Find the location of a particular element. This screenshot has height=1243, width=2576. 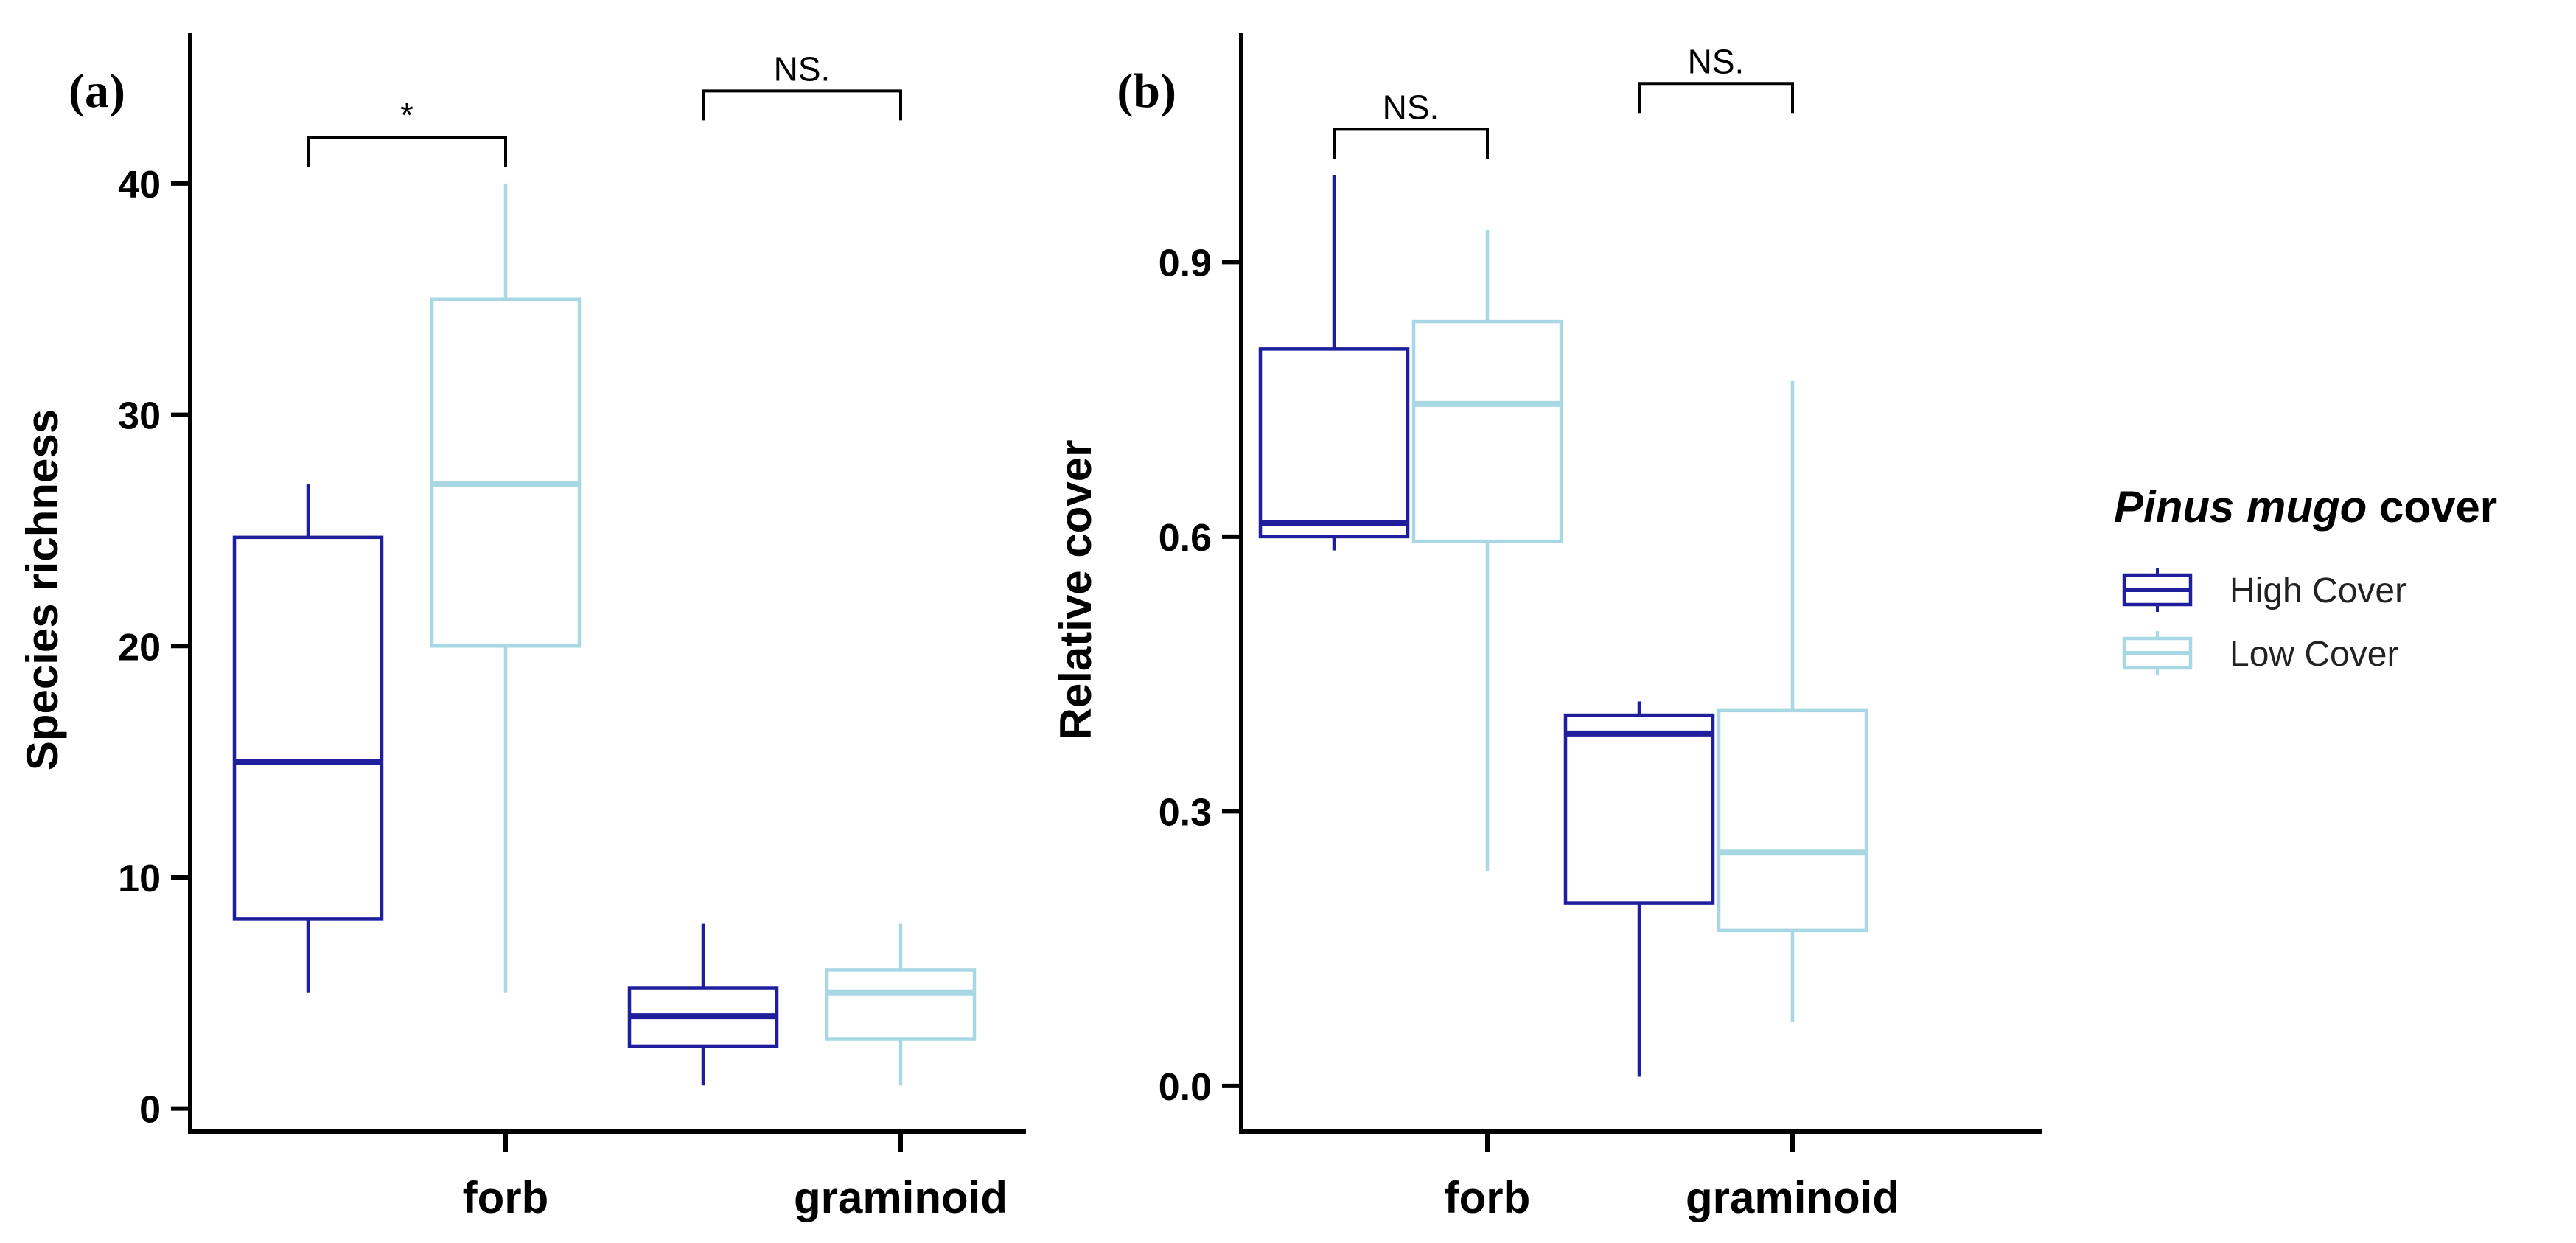

panel-label: (b) is located at coordinates (1146, 91).